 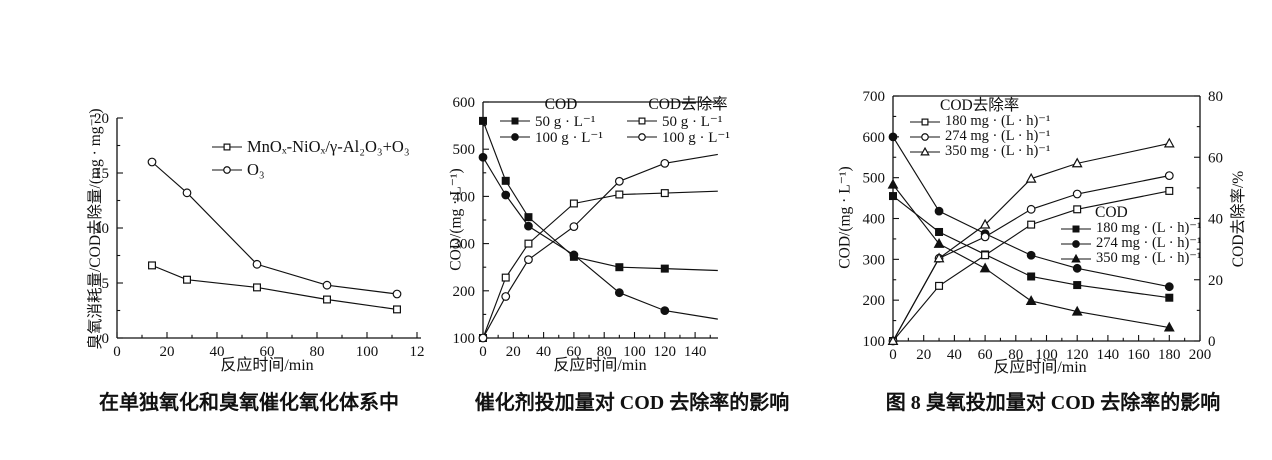 I want to click on legend-item: 50 g · L⁻¹, so click(x=561, y=121).